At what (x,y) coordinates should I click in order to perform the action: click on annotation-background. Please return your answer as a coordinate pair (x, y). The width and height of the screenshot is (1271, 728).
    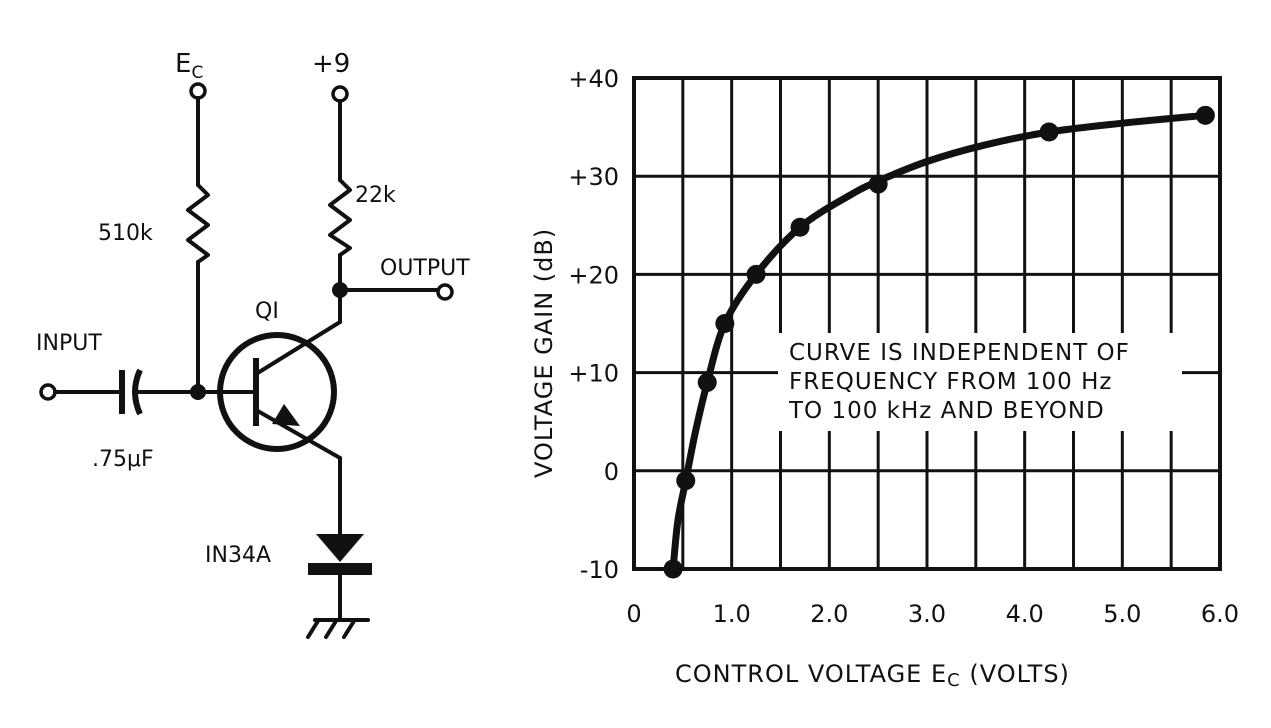
    Looking at the image, I should click on (980, 382).